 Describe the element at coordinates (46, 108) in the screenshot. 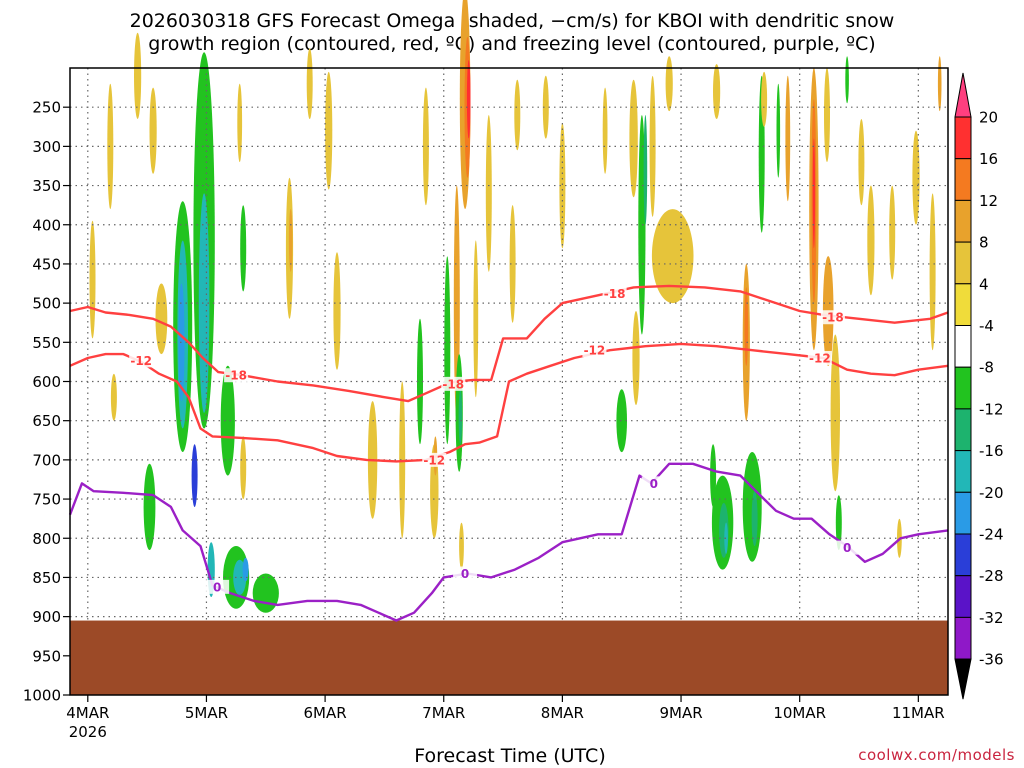

I see `y-tick-label-250: 250` at that location.